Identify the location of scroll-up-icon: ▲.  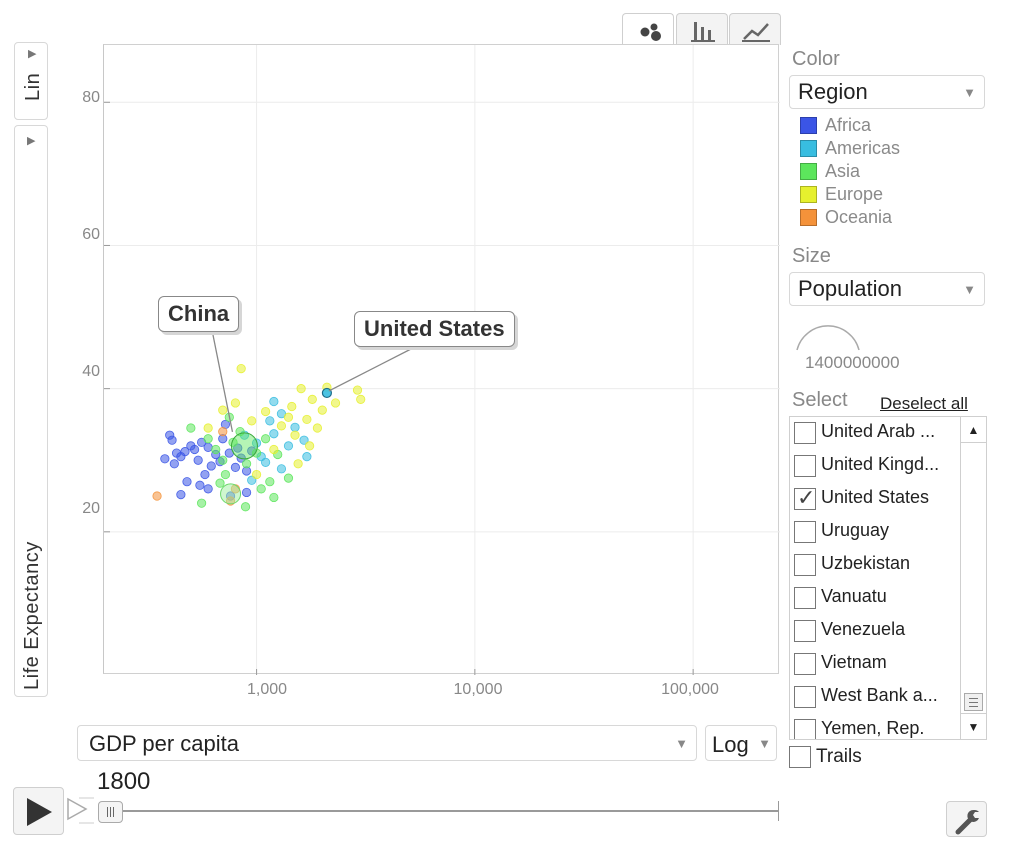
(973, 430).